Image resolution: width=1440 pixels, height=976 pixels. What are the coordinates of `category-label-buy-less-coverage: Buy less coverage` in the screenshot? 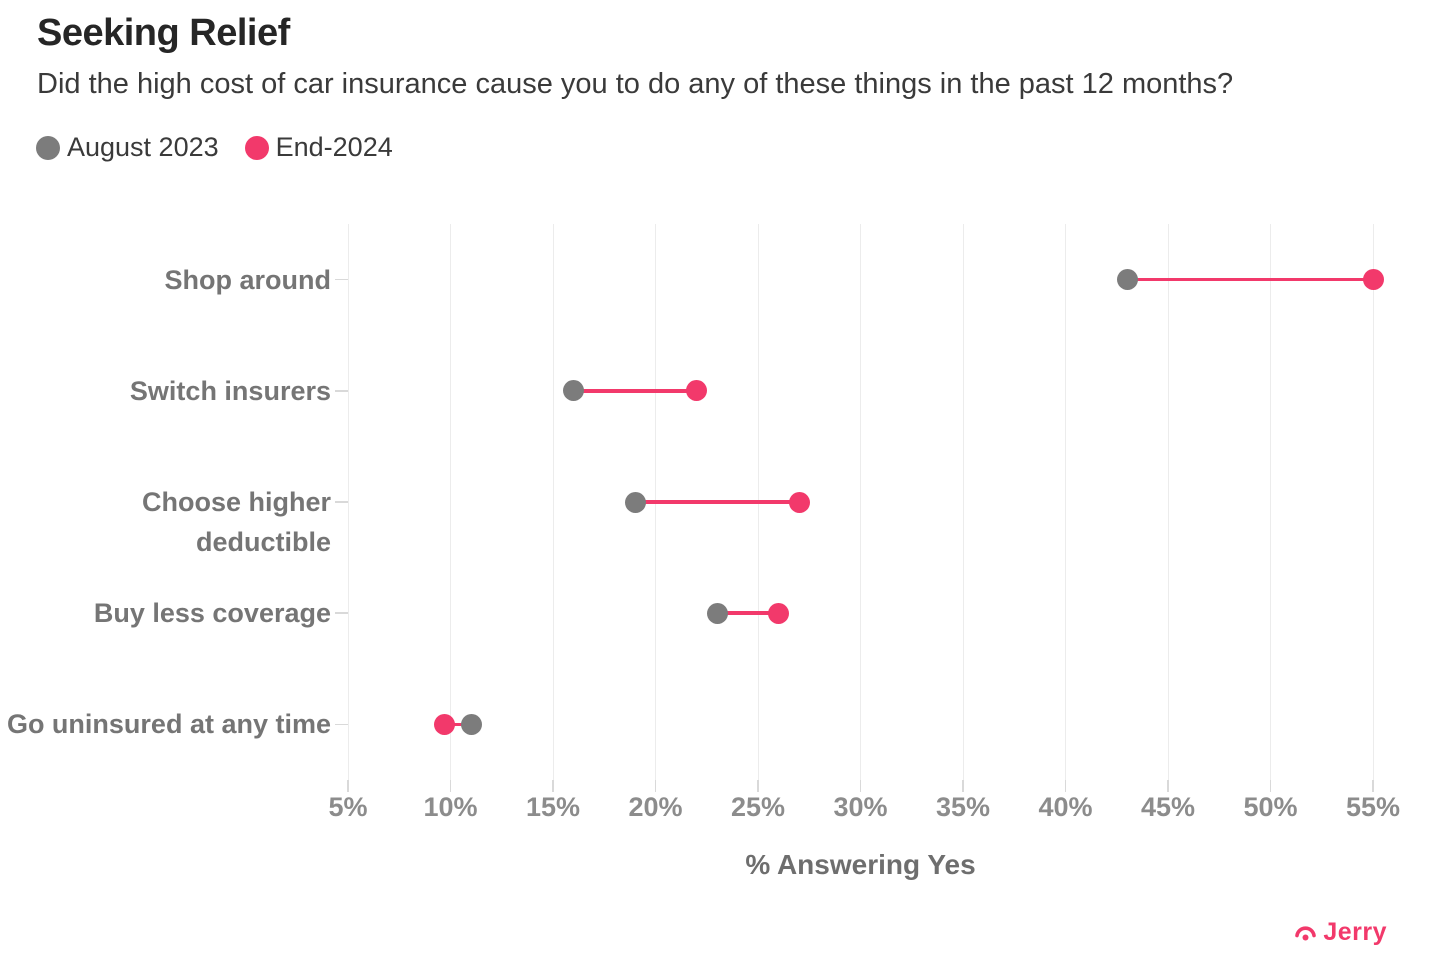 It's located at (212, 613).